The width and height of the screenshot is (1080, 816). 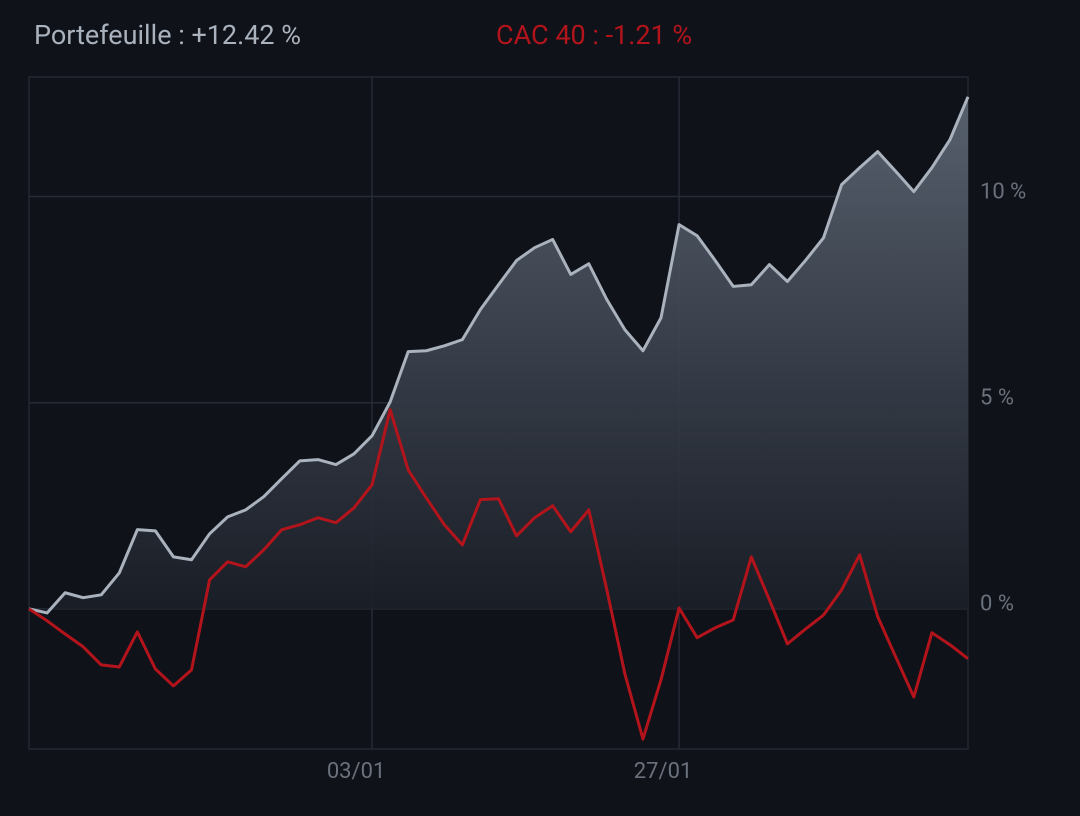 I want to click on legend-label: CAC 40 : -1.21 %, so click(x=594, y=35).